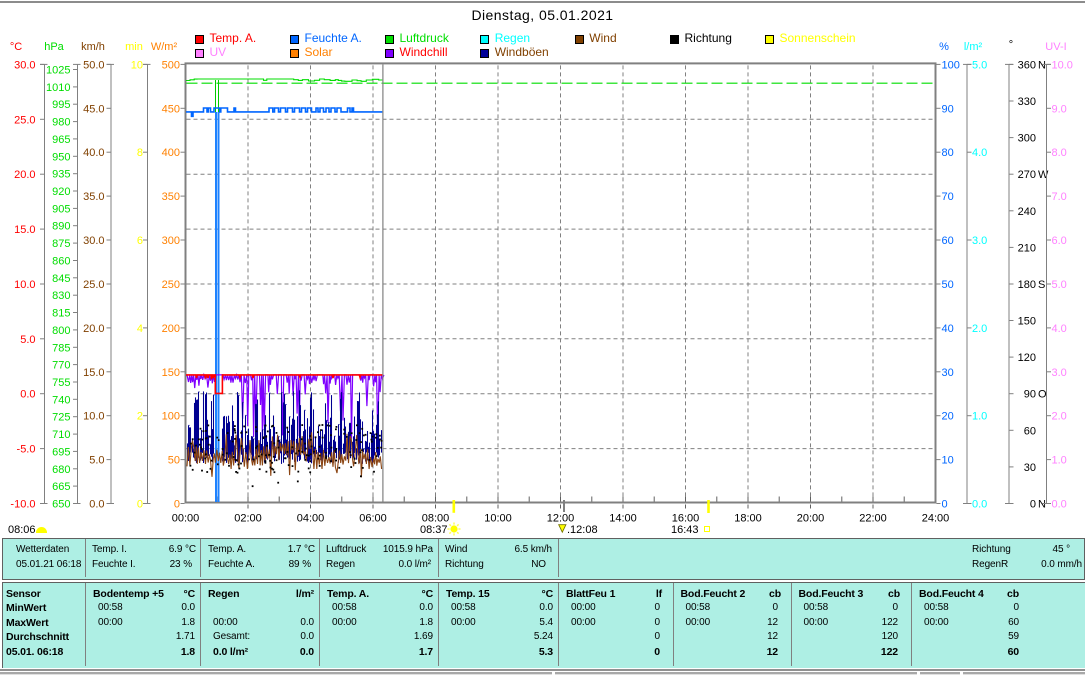 The height and width of the screenshot is (675, 1085). I want to click on svg-text: 330, so click(1027, 102).